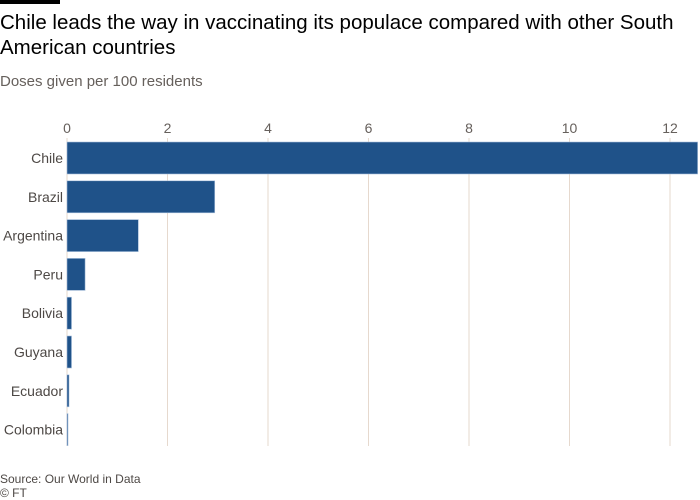 This screenshot has width=700, height=500. What do you see at coordinates (168, 128) in the screenshot?
I see `x-tick-label: 2` at bounding box center [168, 128].